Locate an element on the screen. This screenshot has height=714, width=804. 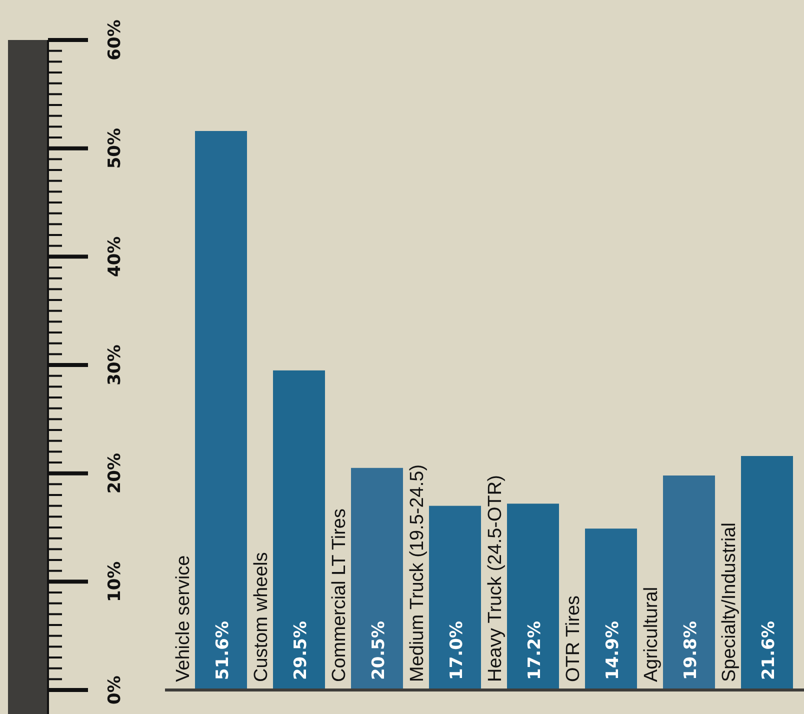
data-label: 21.6% is located at coordinates (769, 650).